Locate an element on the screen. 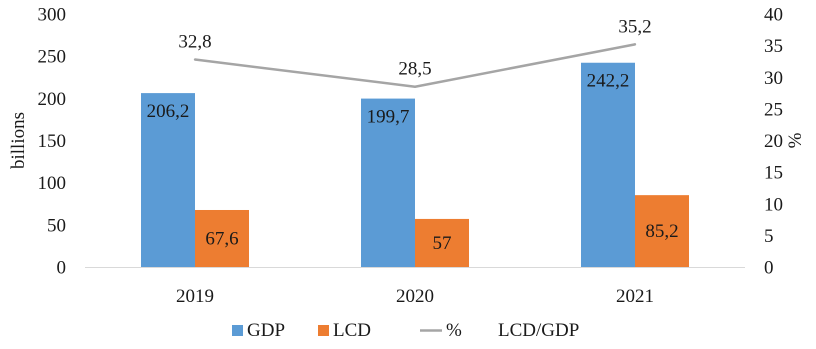  category-label: 2020 is located at coordinates (415, 296).